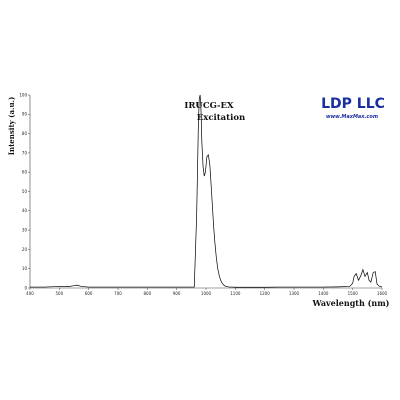 The height and width of the screenshot is (400, 400). I want to click on x-tick-label: 400, so click(30, 293).